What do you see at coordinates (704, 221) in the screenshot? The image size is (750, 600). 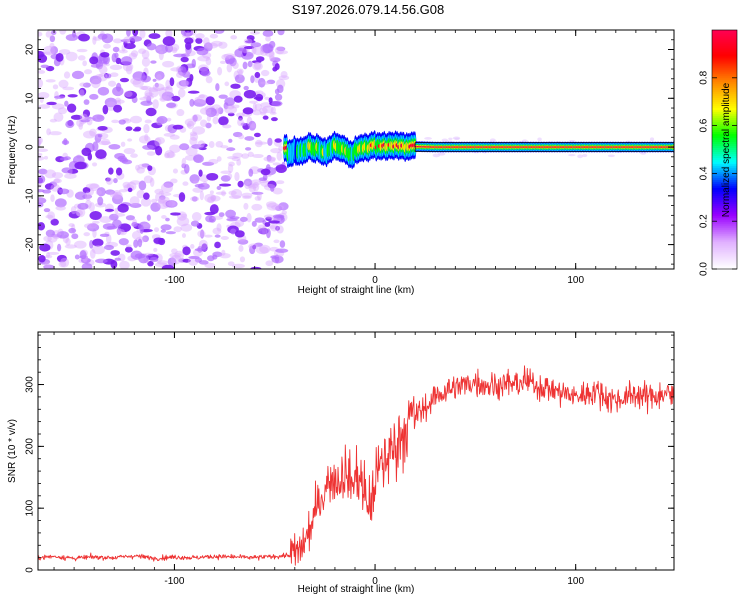 I see `colorbar-tick-label: 0.2` at bounding box center [704, 221].